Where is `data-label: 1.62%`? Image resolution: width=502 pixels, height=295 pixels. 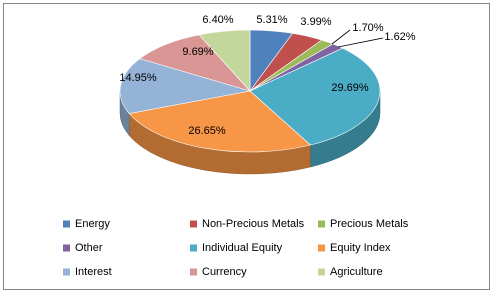
data-label: 1.62% is located at coordinates (399, 37).